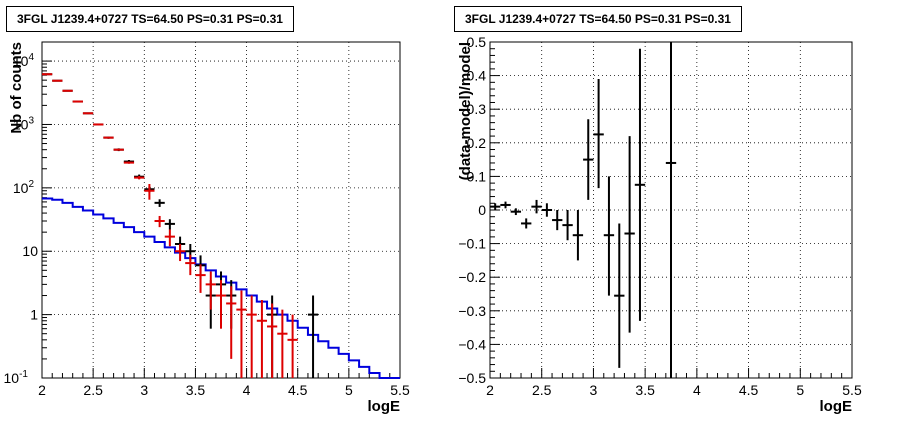  What do you see at coordinates (472, 378) in the screenshot?
I see `right-y-tick-label: −0.5` at bounding box center [472, 378].